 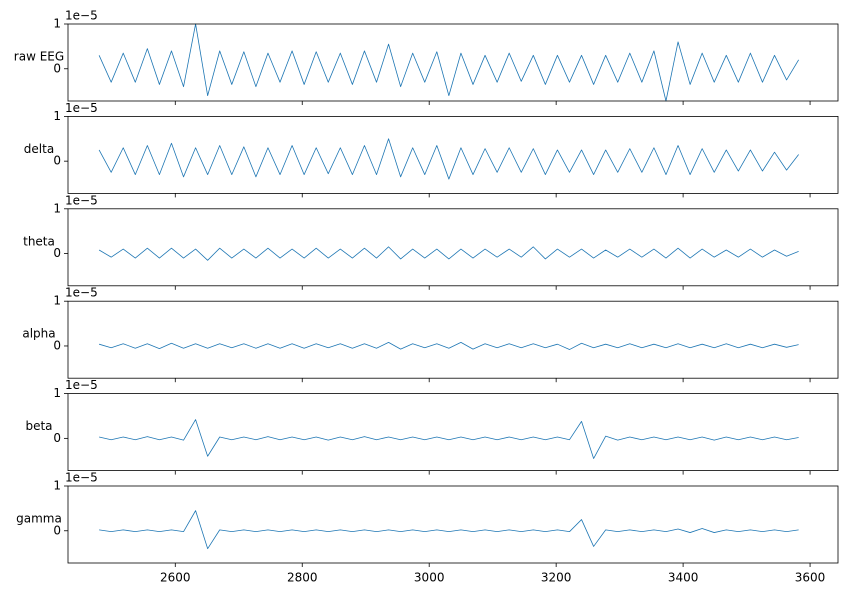 What do you see at coordinates (38, 426) in the screenshot?
I see `y-axis-label: beta` at bounding box center [38, 426].